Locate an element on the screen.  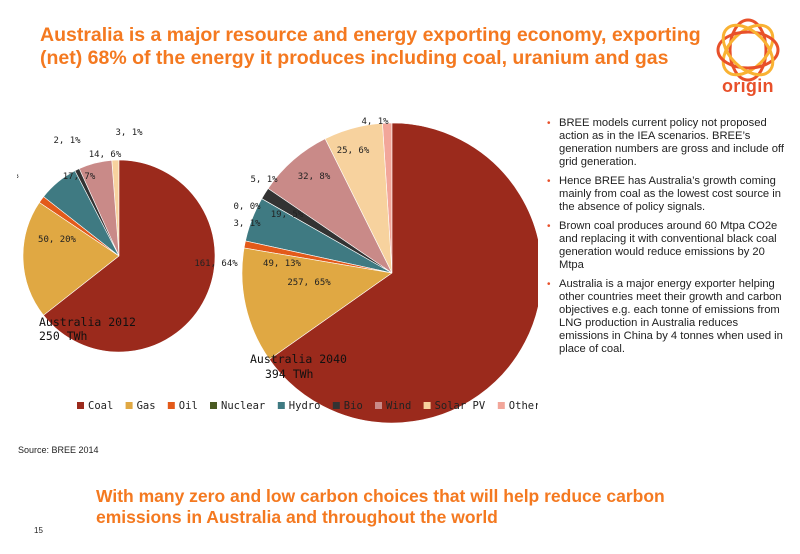
legend-label: Nuclear is located at coordinates (243, 406).